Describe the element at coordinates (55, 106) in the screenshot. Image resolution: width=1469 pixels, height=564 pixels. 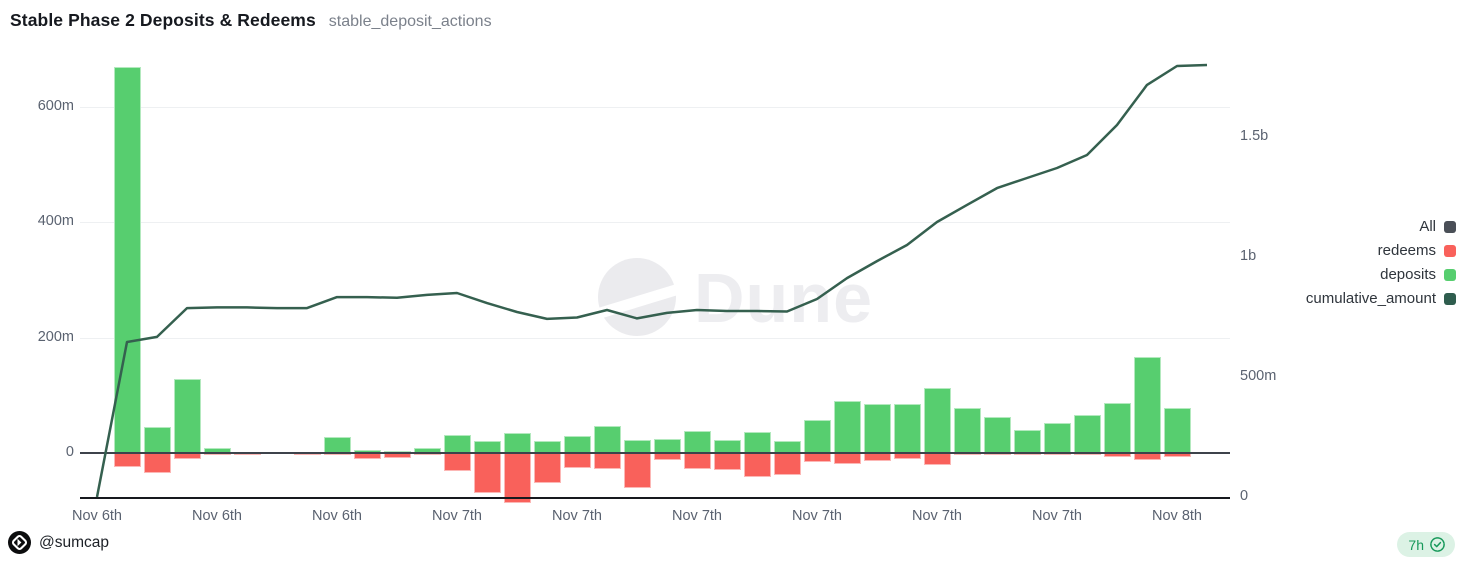
I see `left-axis-tick-600m: 600m` at that location.